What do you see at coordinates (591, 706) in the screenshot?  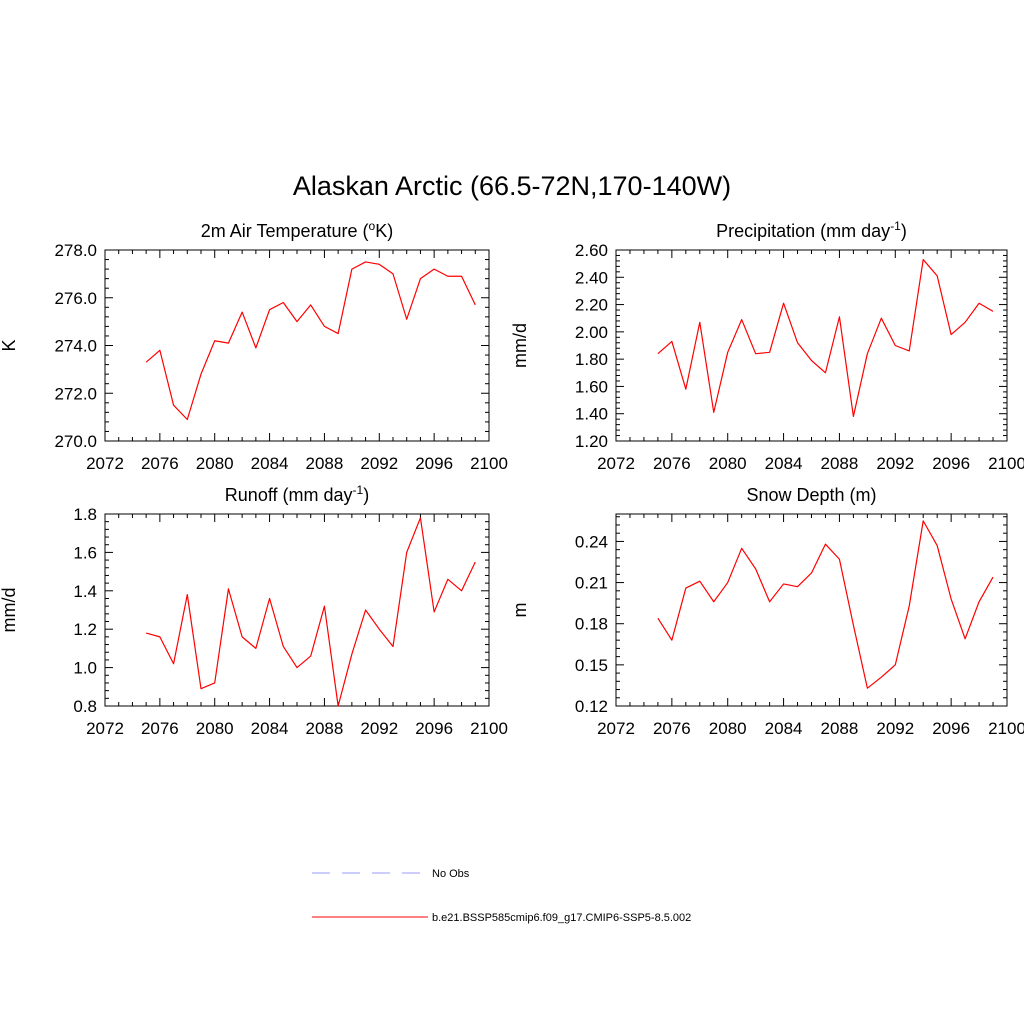 I see `snow-depth-y-tick-label: 0.12` at bounding box center [591, 706].